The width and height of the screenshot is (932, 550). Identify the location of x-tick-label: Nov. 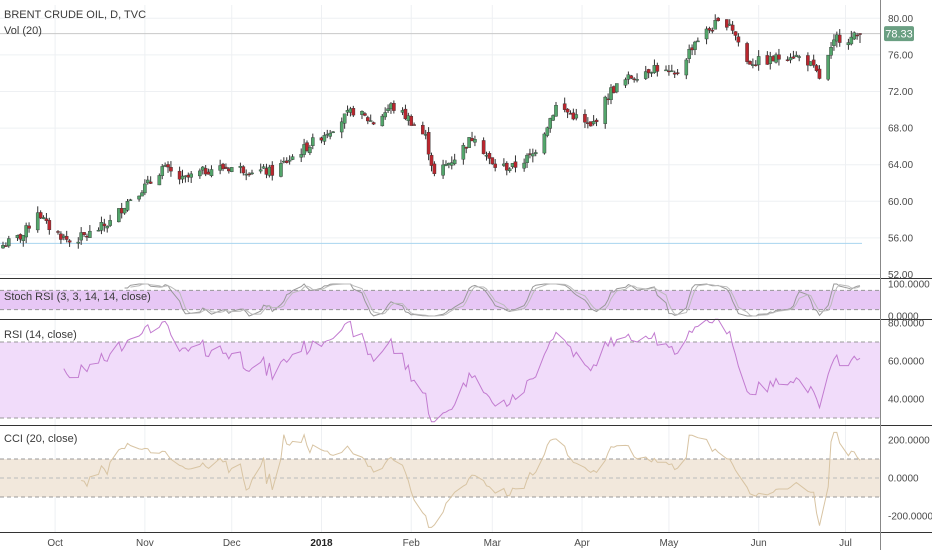
(145, 543).